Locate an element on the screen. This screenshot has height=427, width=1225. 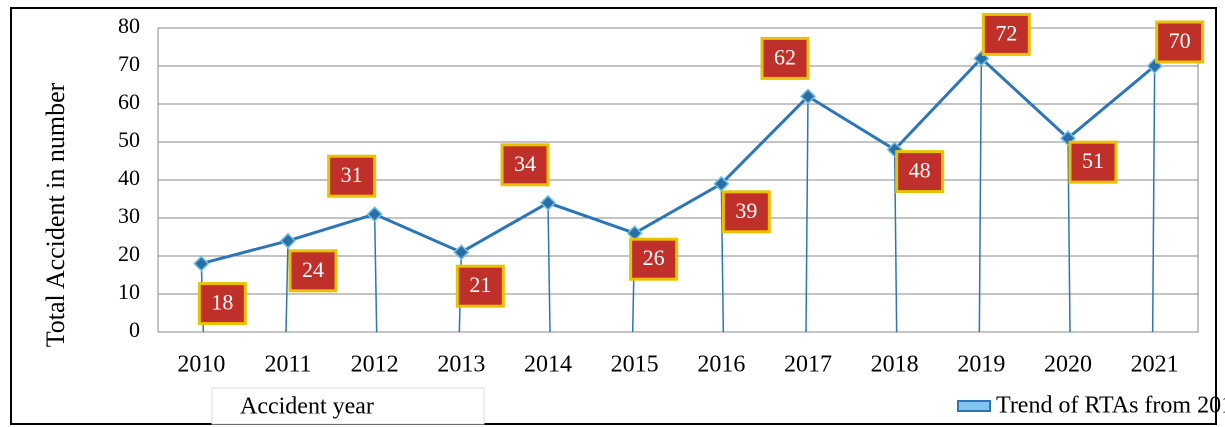
data-label: 72 is located at coordinates (1006, 32).